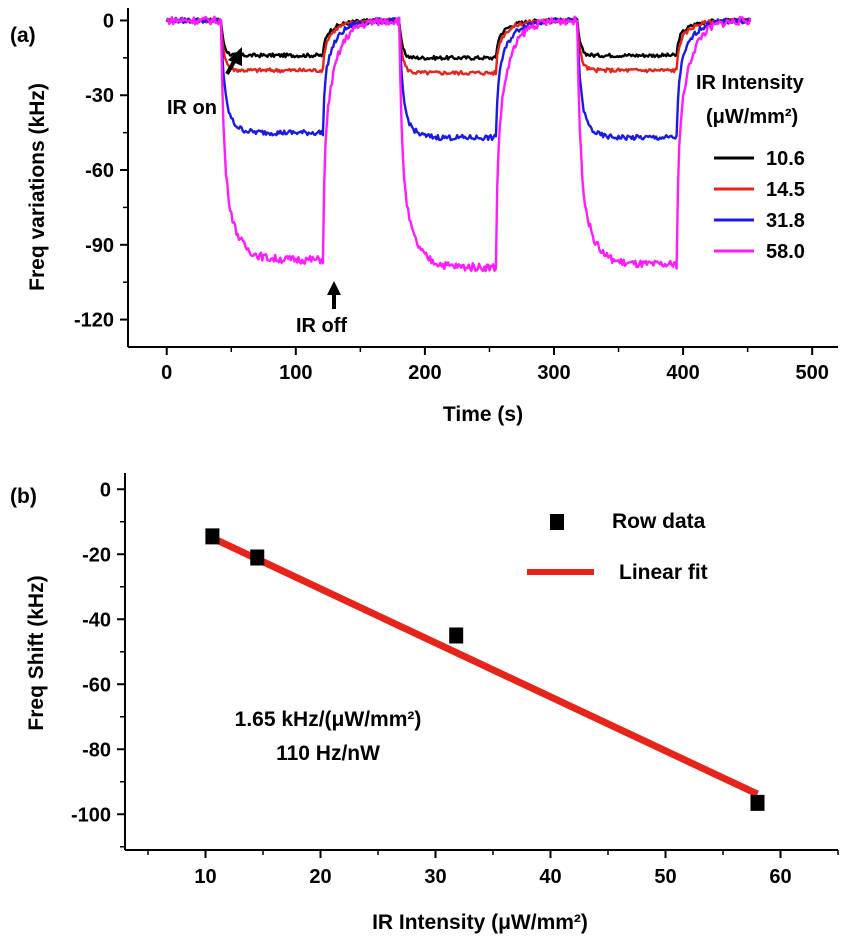  I want to click on panel-b-label: (b), so click(23, 496).